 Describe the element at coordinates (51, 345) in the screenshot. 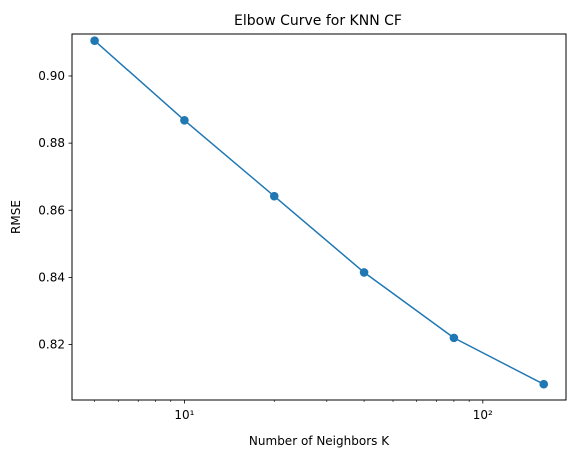

I see `y-tick-label: 0.82` at that location.